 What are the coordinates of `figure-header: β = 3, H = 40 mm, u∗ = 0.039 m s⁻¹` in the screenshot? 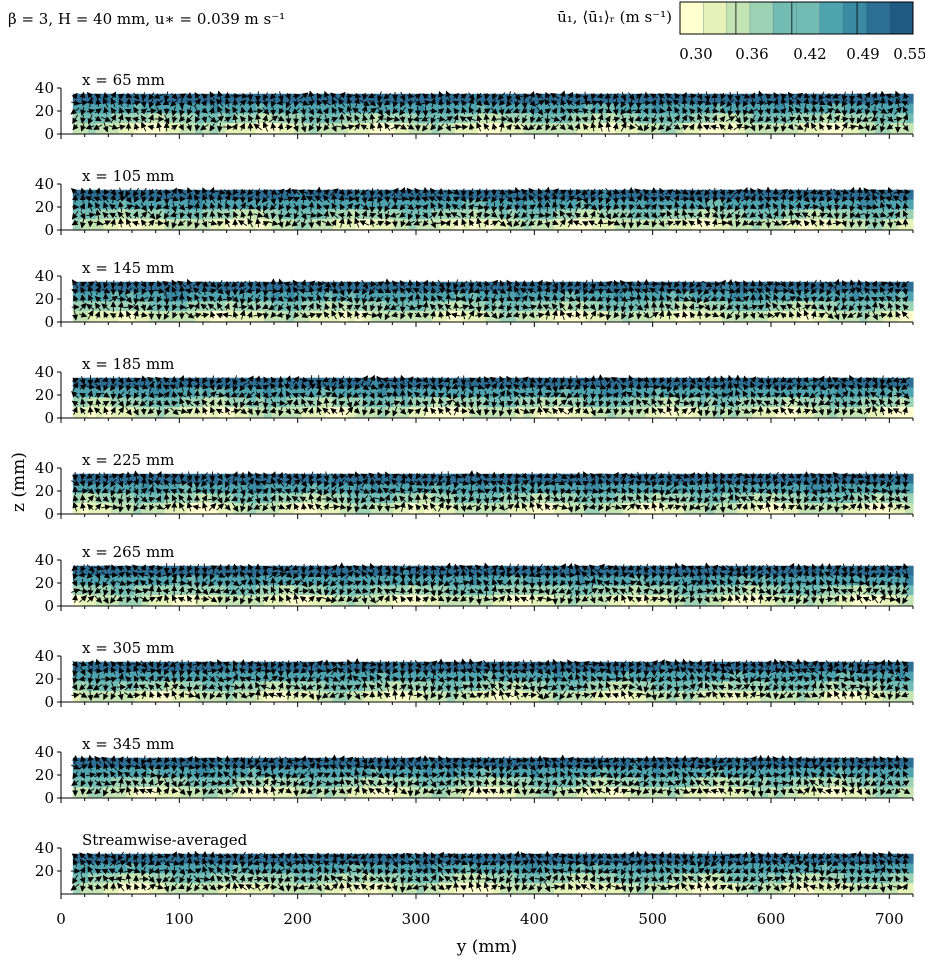 It's located at (146, 19).